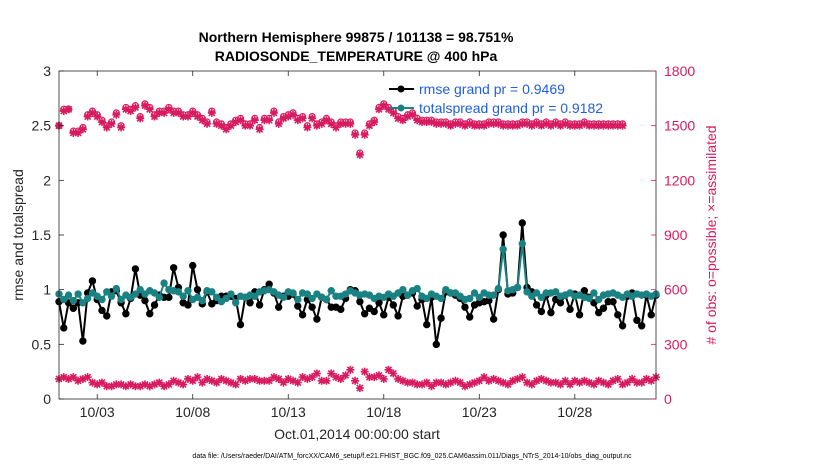 This screenshot has height=470, width=830. I want to click on y-left-tick-label: 2.5, so click(42, 126).